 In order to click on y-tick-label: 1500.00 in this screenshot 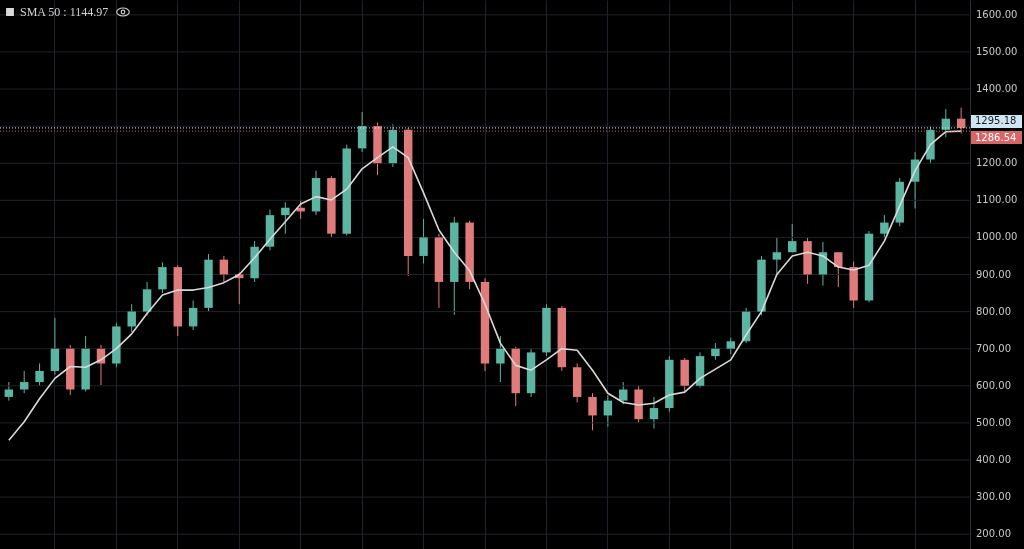, I will do `click(997, 51)`.